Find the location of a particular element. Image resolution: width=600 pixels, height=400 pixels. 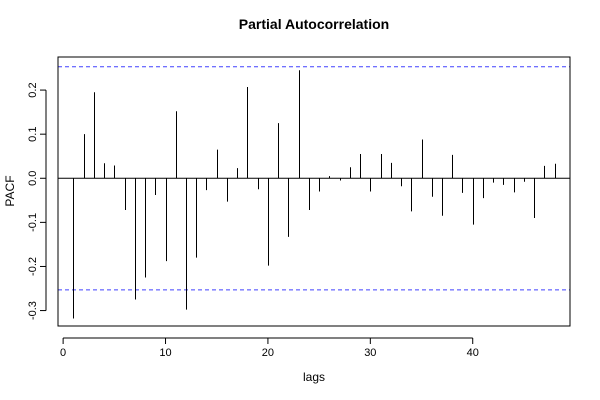

y-tick-label-5: 0.2 is located at coordinates (33, 89).